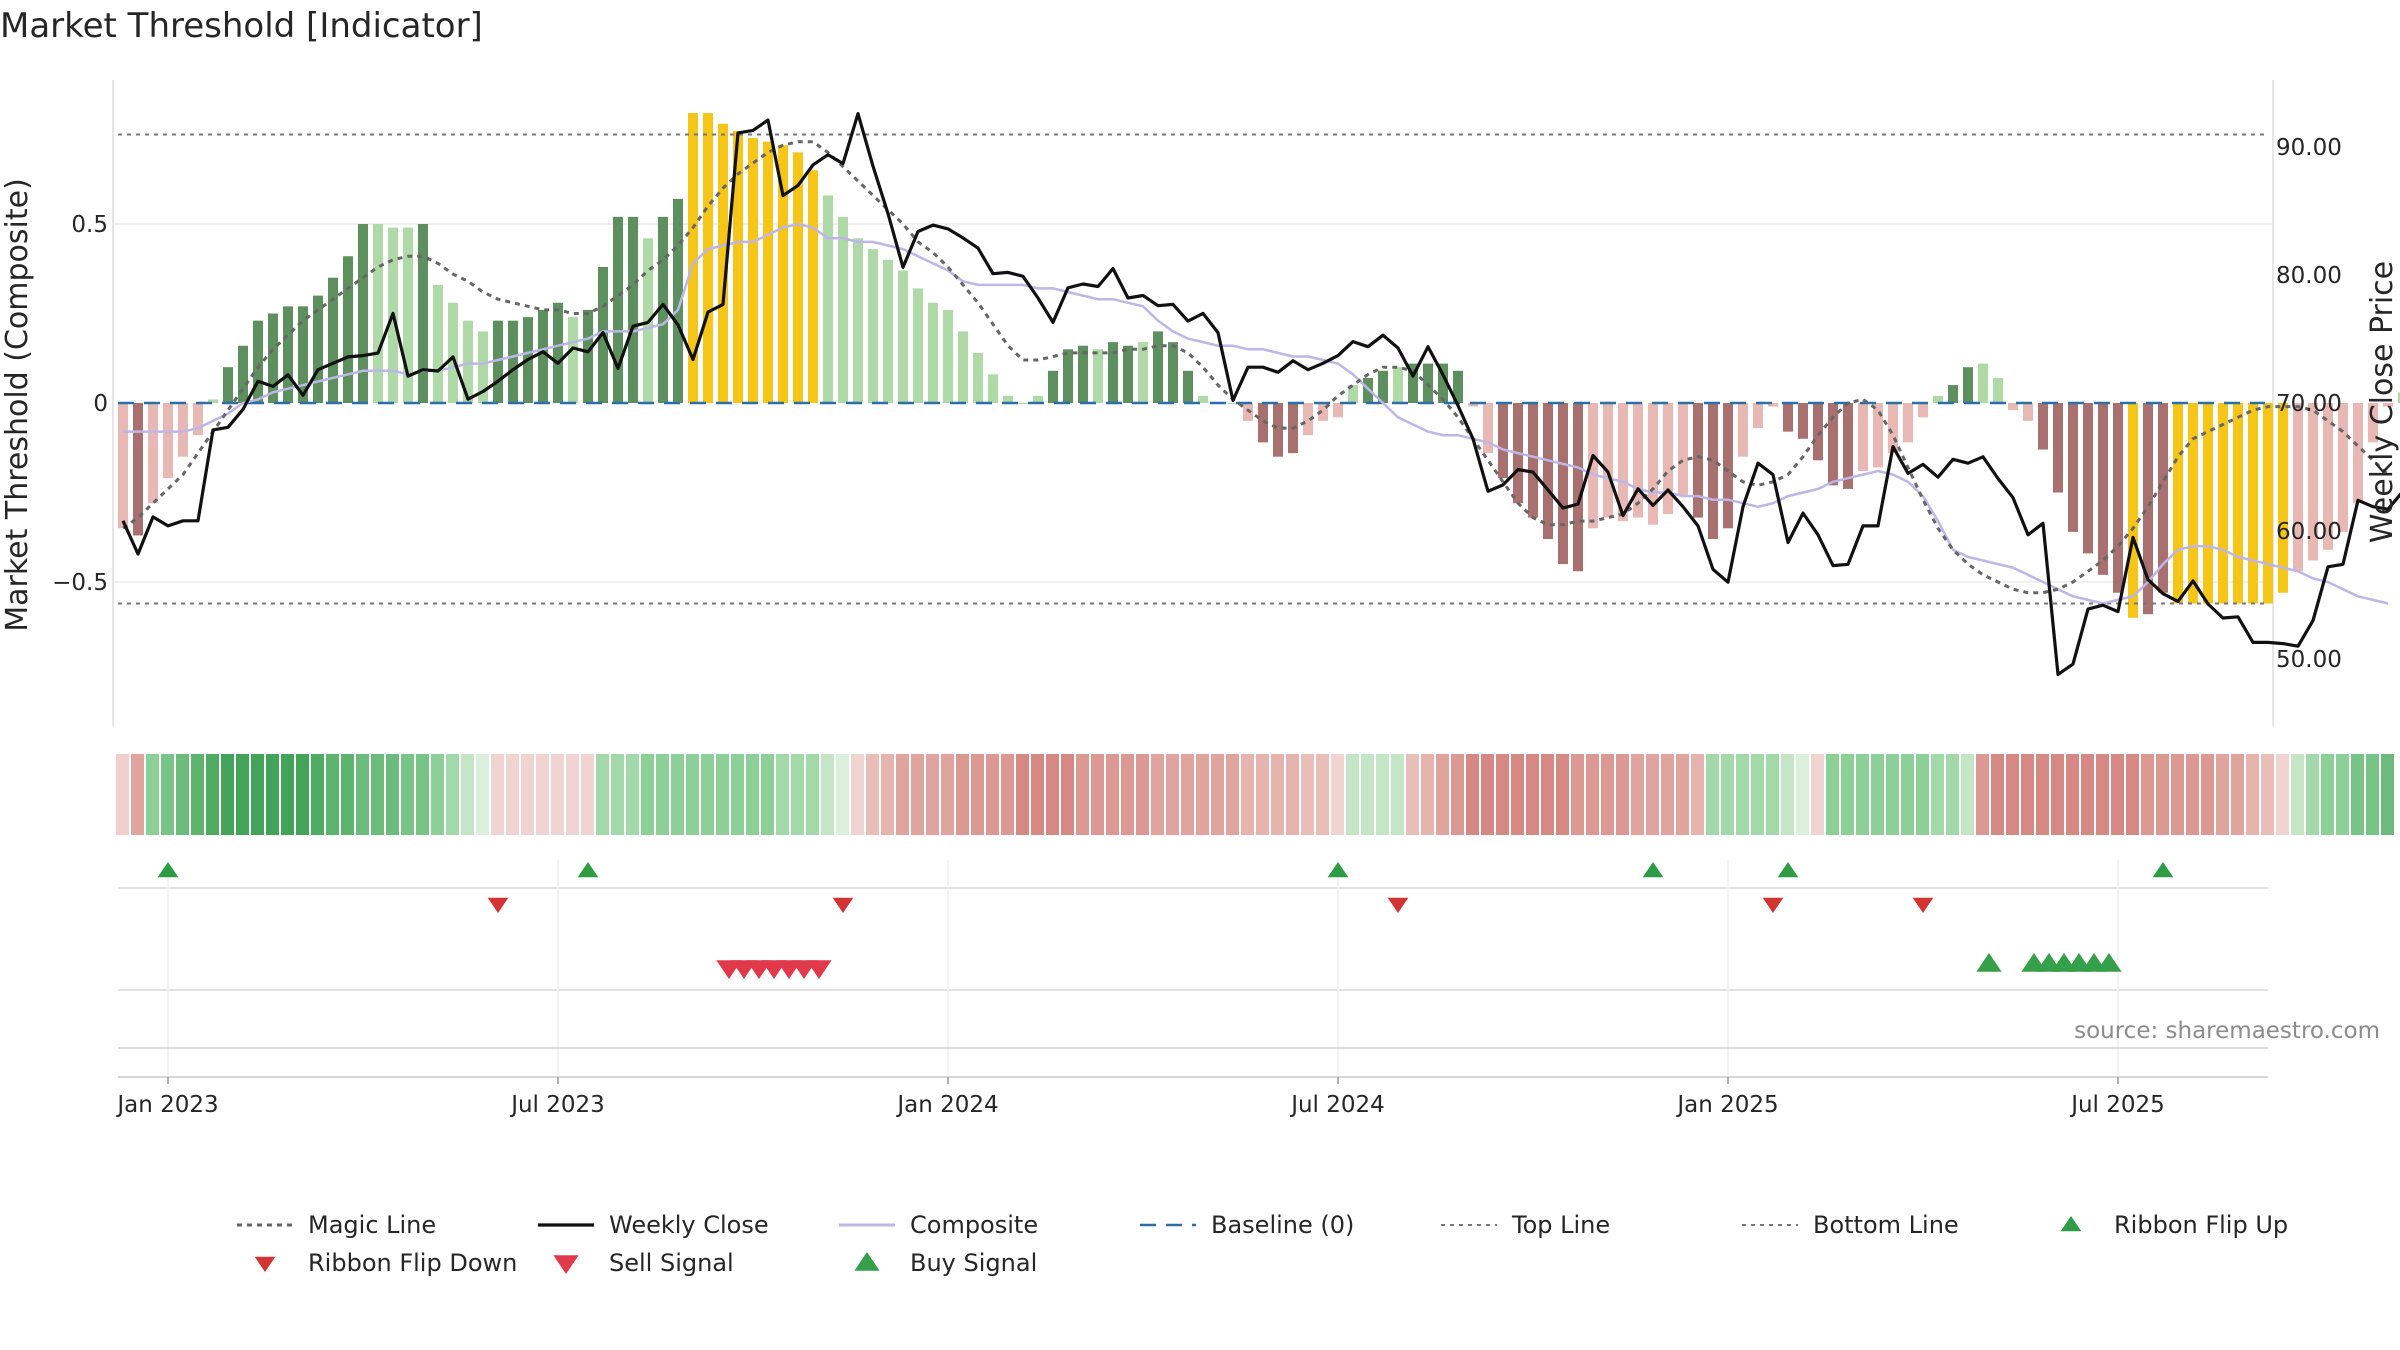 The height and width of the screenshot is (1350, 2400). Describe the element at coordinates (2163, 870) in the screenshot. I see `ribbon-flip-up-marker` at that location.